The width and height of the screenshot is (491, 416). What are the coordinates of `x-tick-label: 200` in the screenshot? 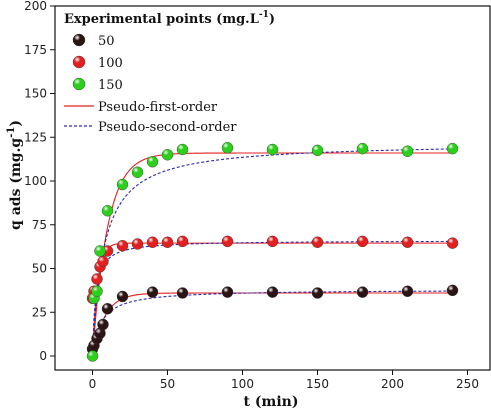 It's located at (392, 384).